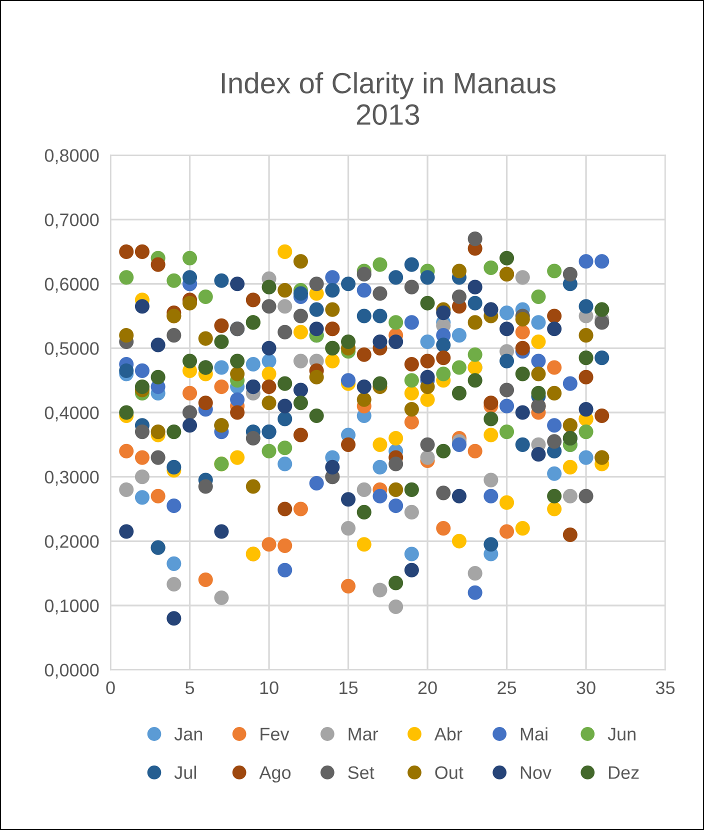 This screenshot has width=704, height=830. What do you see at coordinates (586, 687) in the screenshot?
I see `x-tick-label: 30` at bounding box center [586, 687].